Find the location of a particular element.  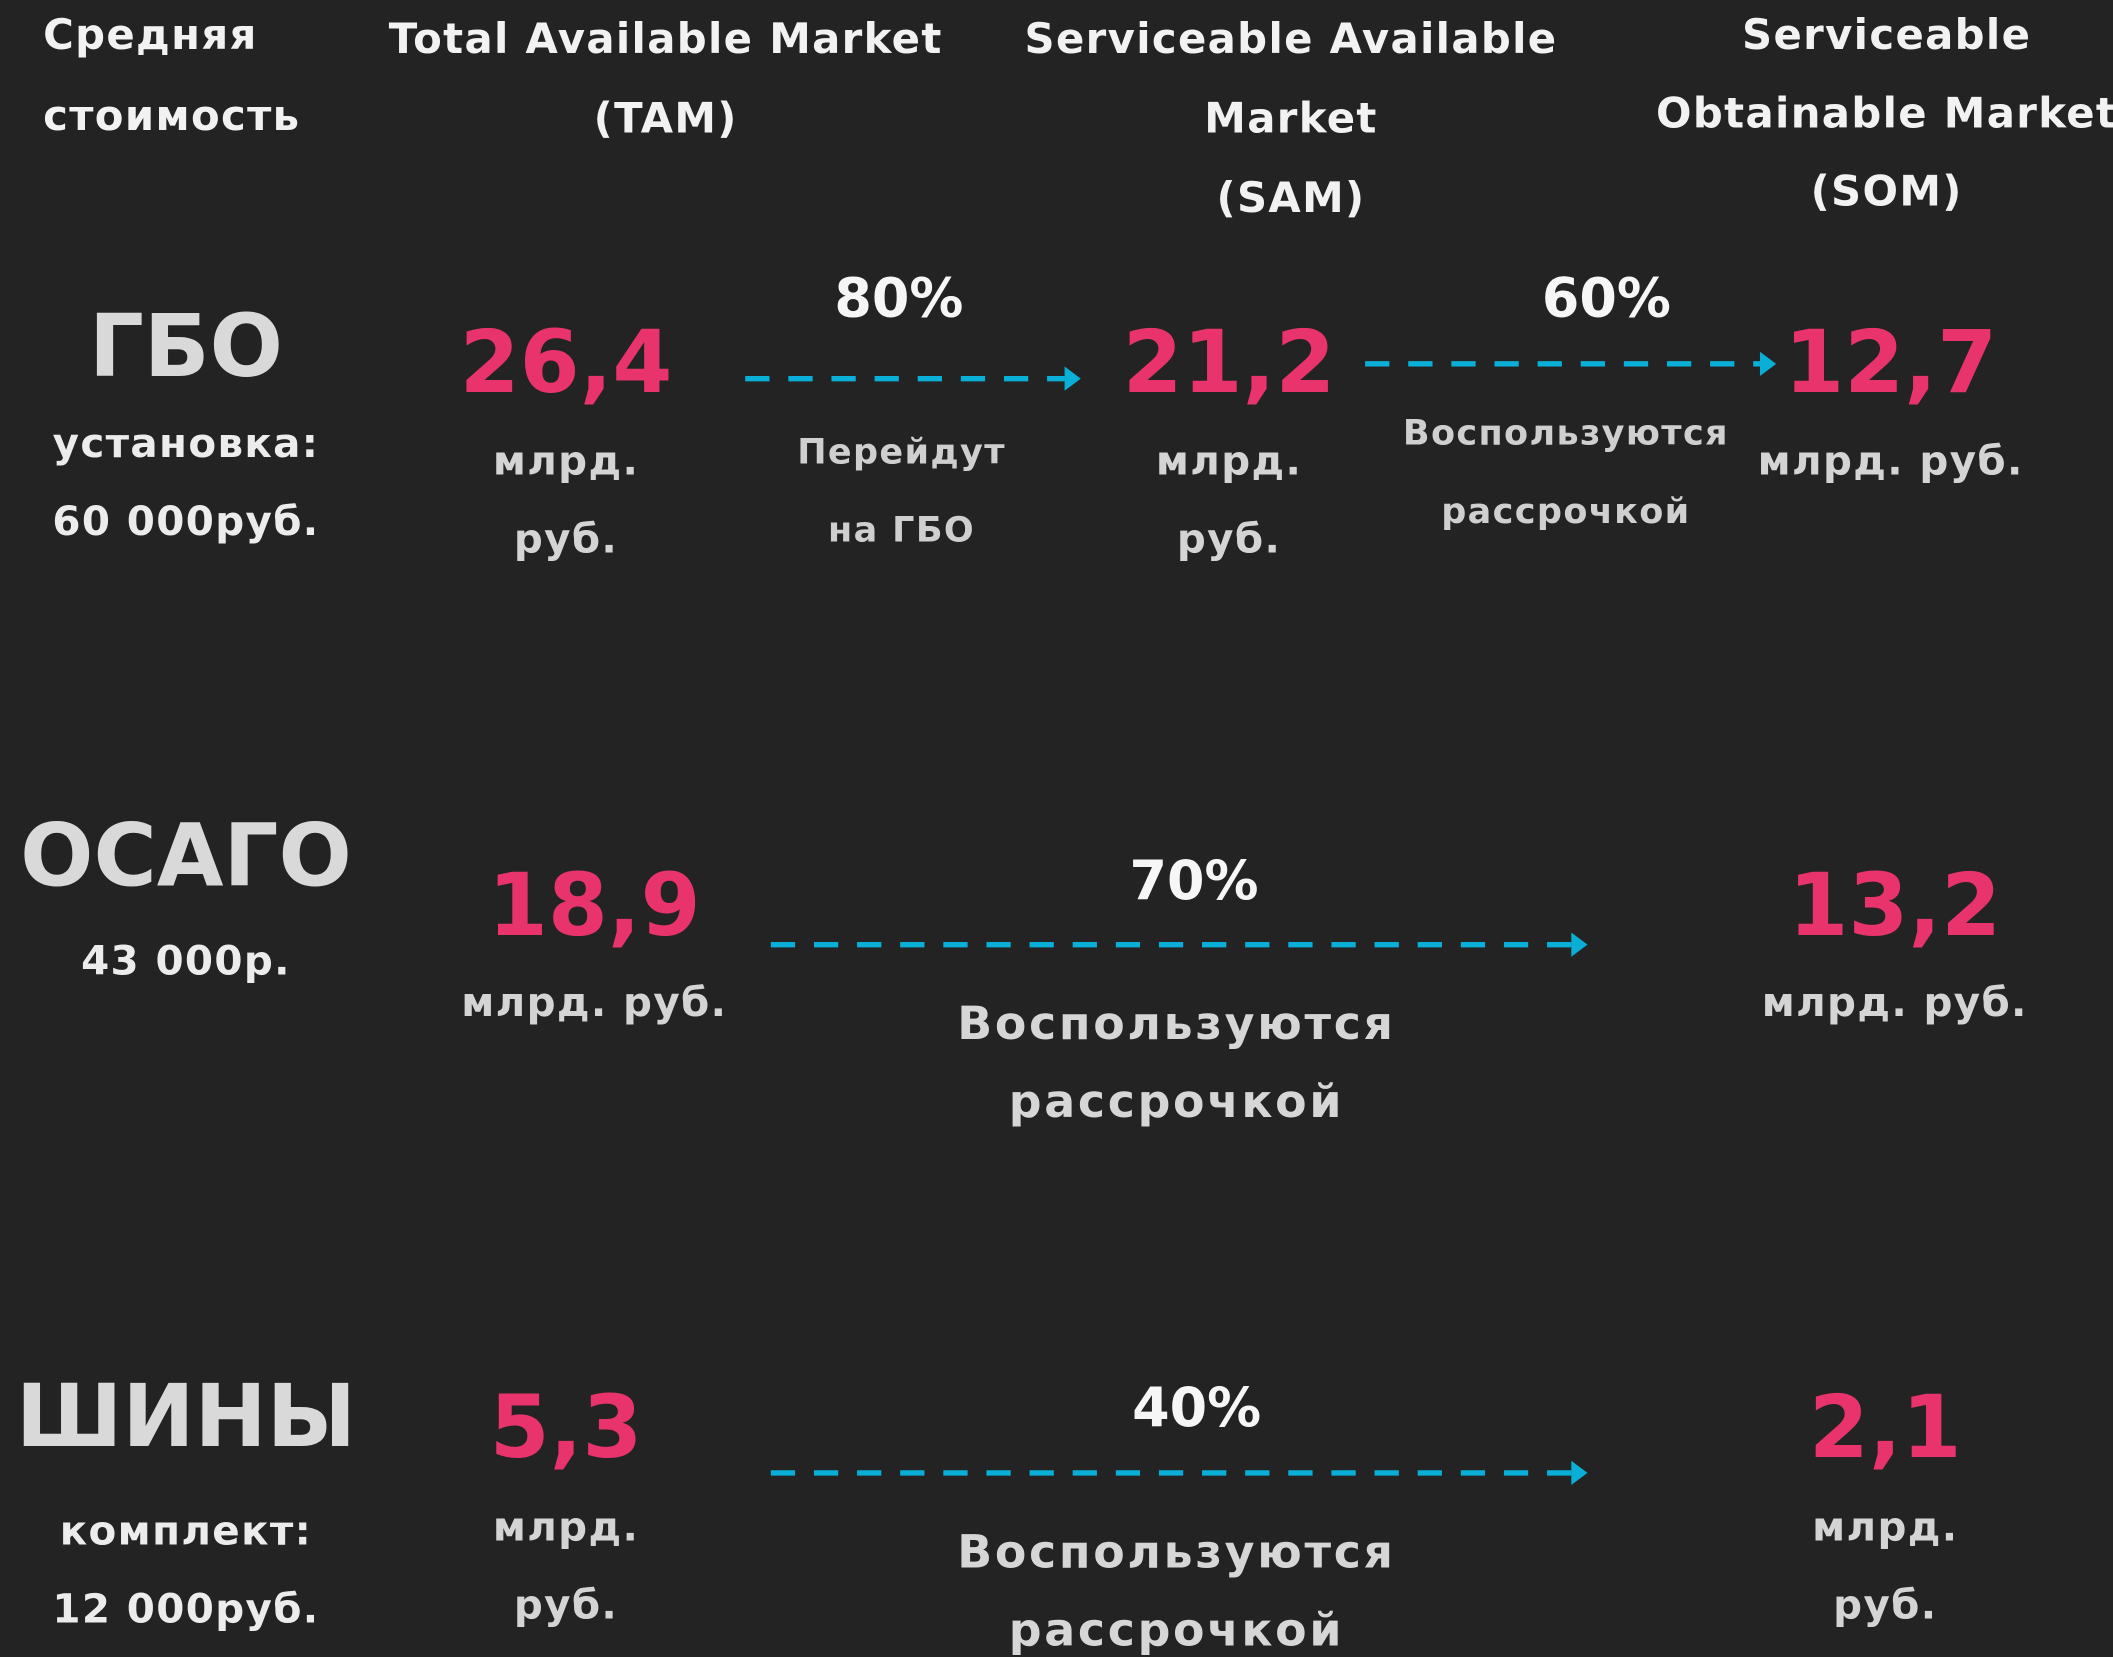

sam-value: 21,2 is located at coordinates (1229, 363).